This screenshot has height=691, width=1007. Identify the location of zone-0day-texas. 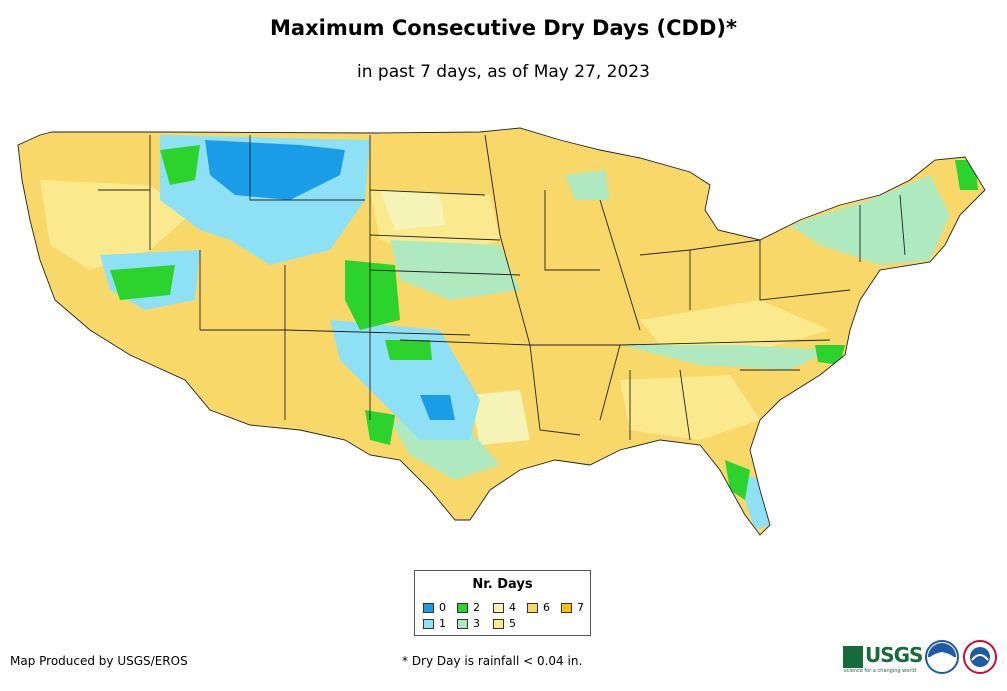
(437, 407).